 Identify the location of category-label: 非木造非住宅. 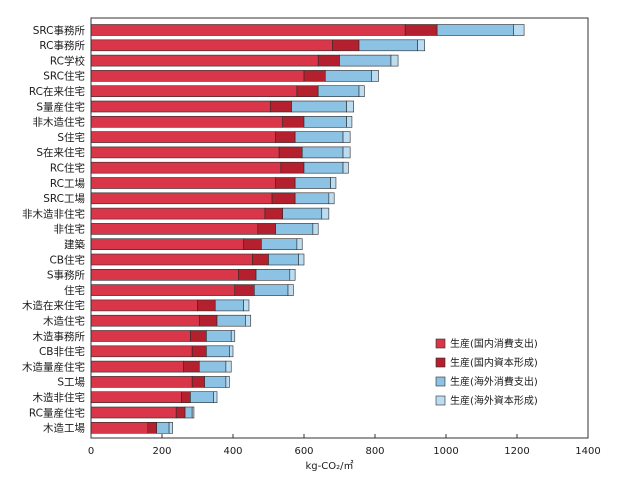
(53, 213).